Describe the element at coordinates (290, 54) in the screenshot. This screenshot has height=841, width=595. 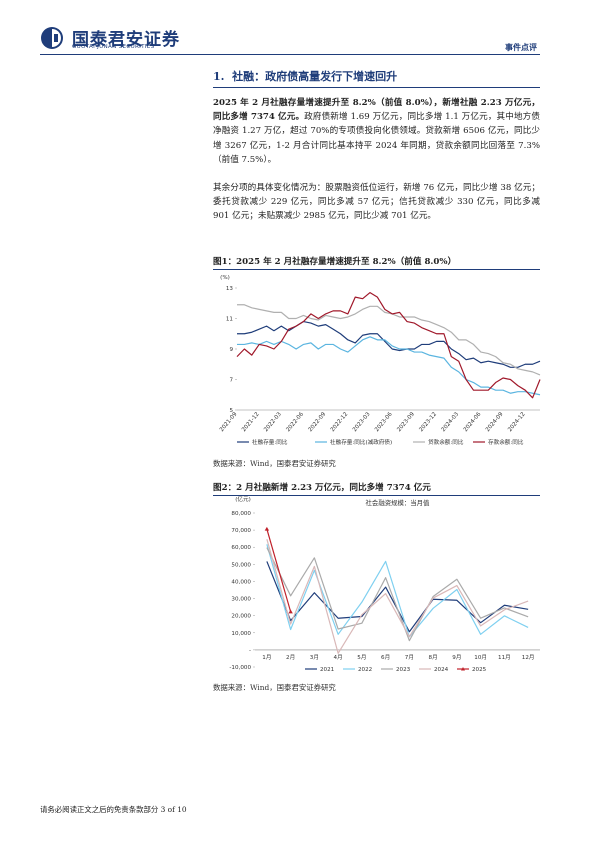
I see `header-rule` at that location.